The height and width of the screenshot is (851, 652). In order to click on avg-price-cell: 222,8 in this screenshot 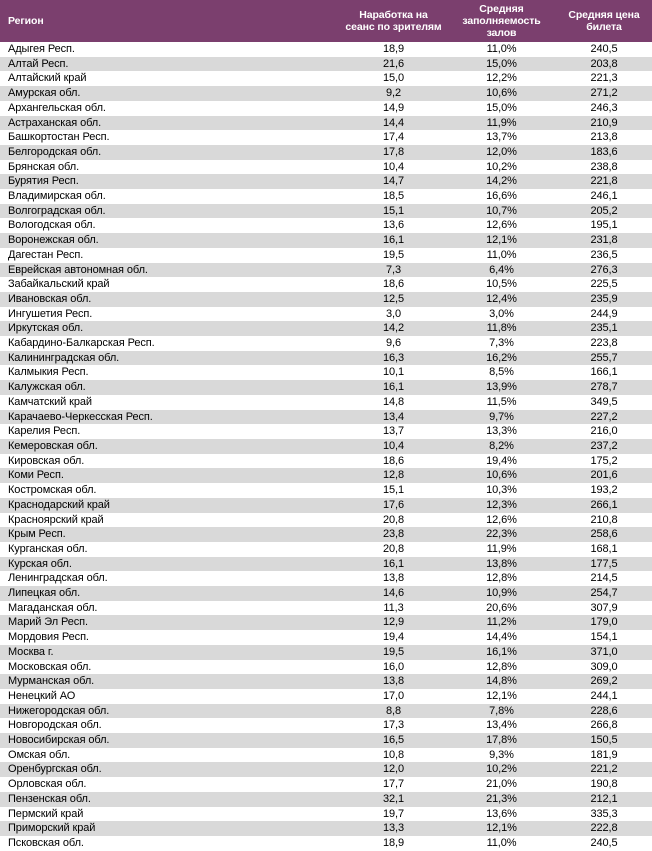, I will do `click(604, 828)`.